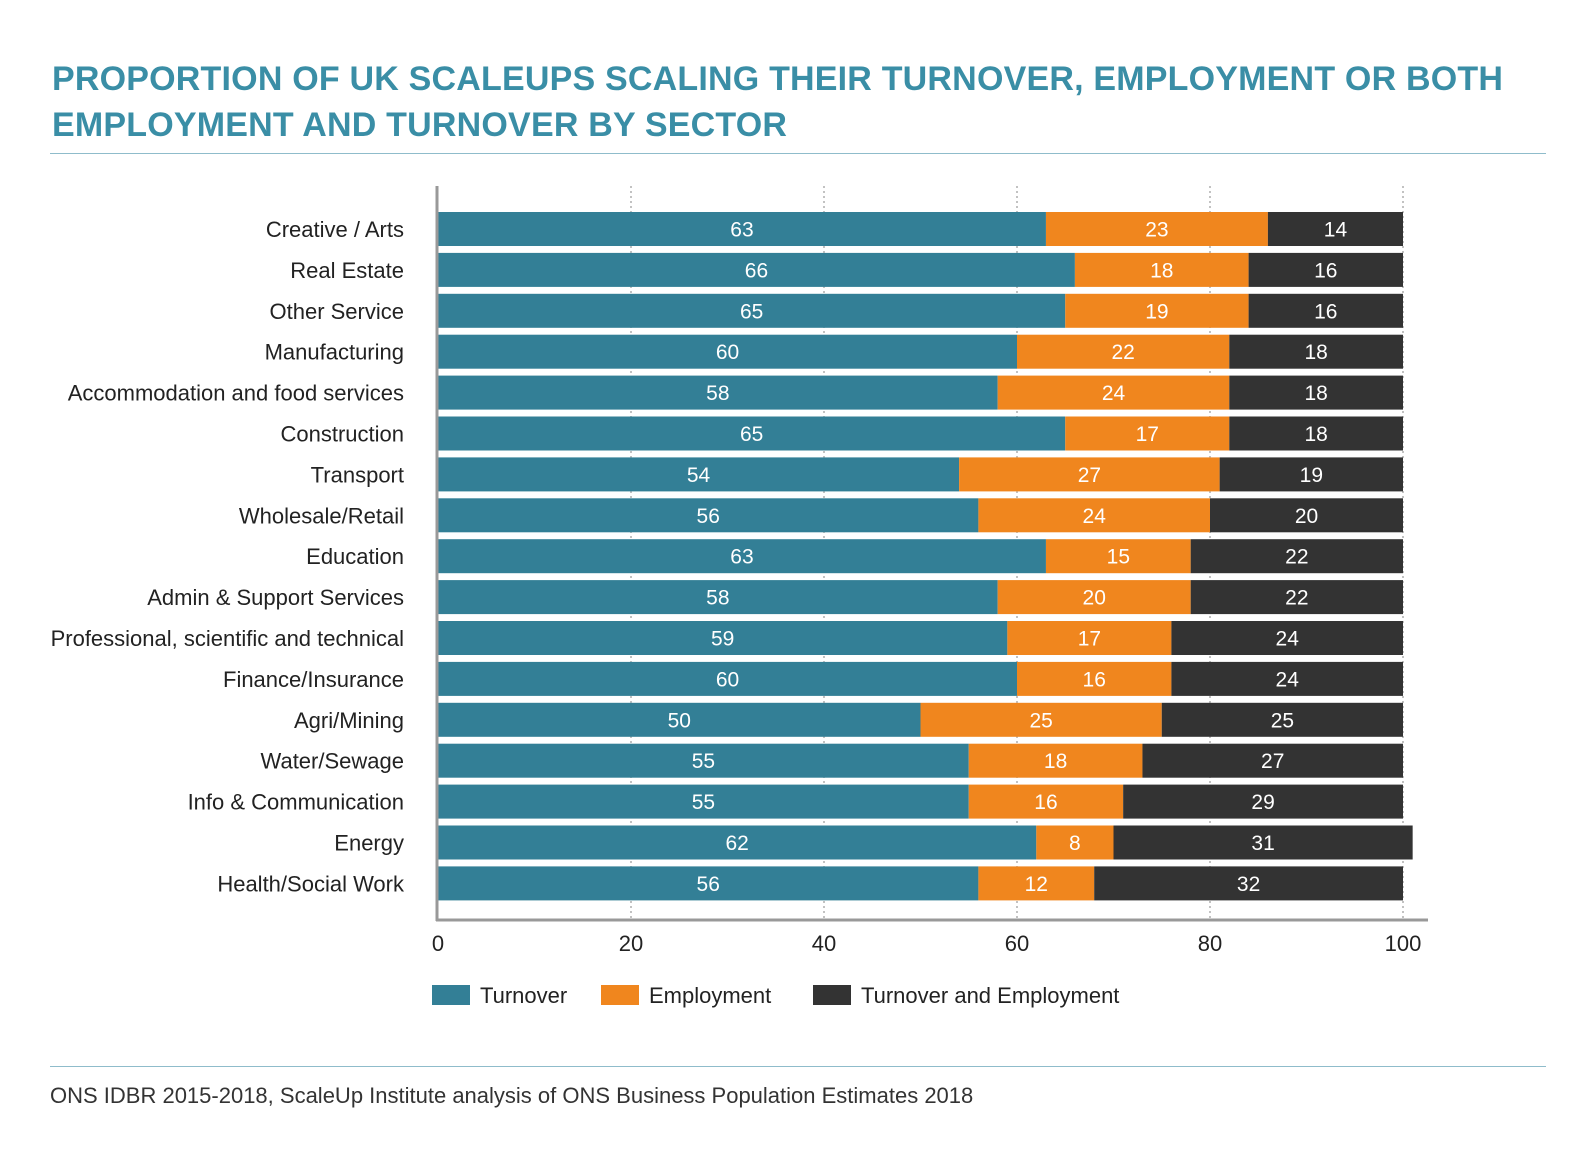  I want to click on data-label: 50, so click(679, 720).